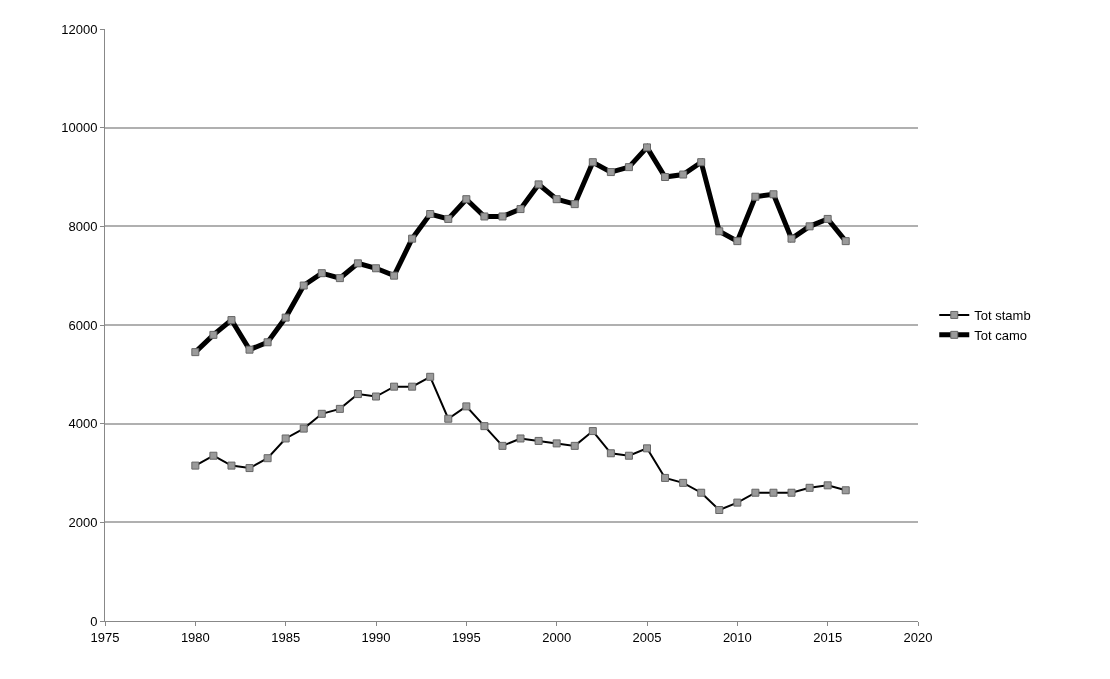  I want to click on y-tick-label: 8000, so click(83, 226).